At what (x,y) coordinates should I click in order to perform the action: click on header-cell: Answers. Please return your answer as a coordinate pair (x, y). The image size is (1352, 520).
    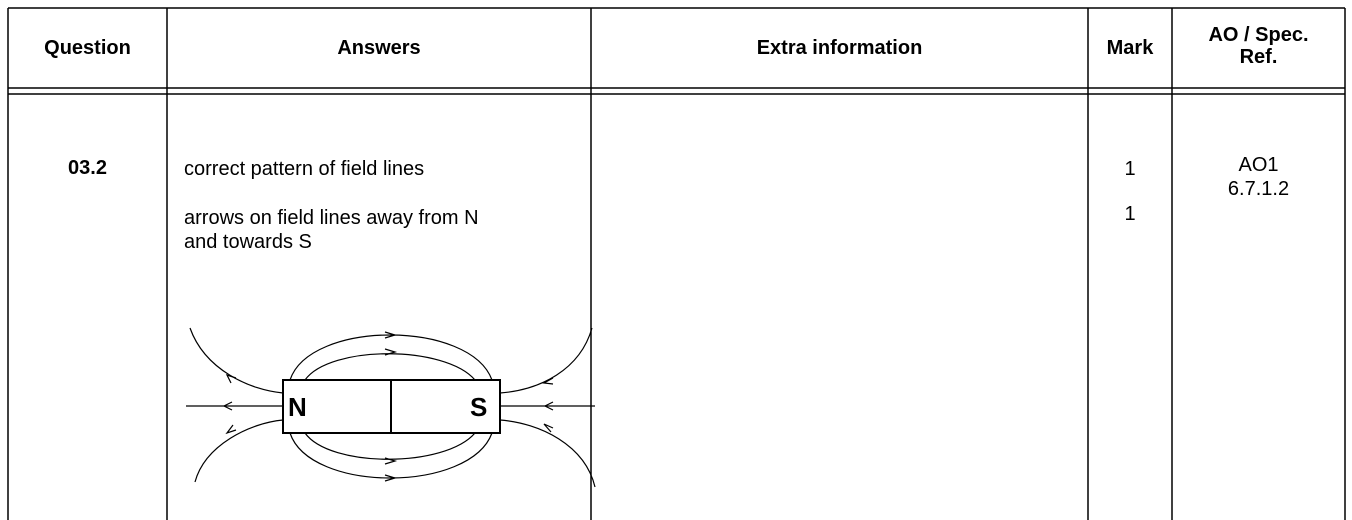
    Looking at the image, I should click on (379, 48).